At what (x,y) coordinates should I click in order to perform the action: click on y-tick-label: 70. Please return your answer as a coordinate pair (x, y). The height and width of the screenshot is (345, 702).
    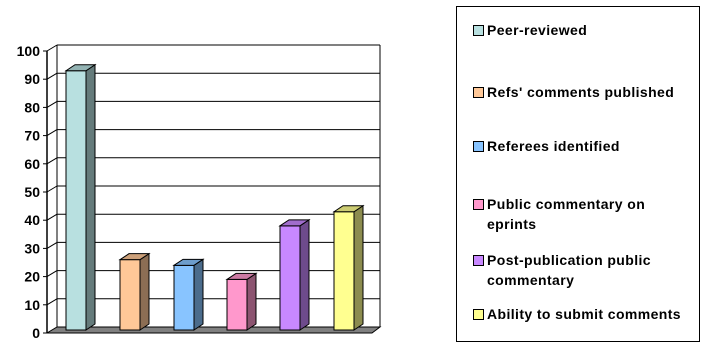
    Looking at the image, I should click on (32, 136).